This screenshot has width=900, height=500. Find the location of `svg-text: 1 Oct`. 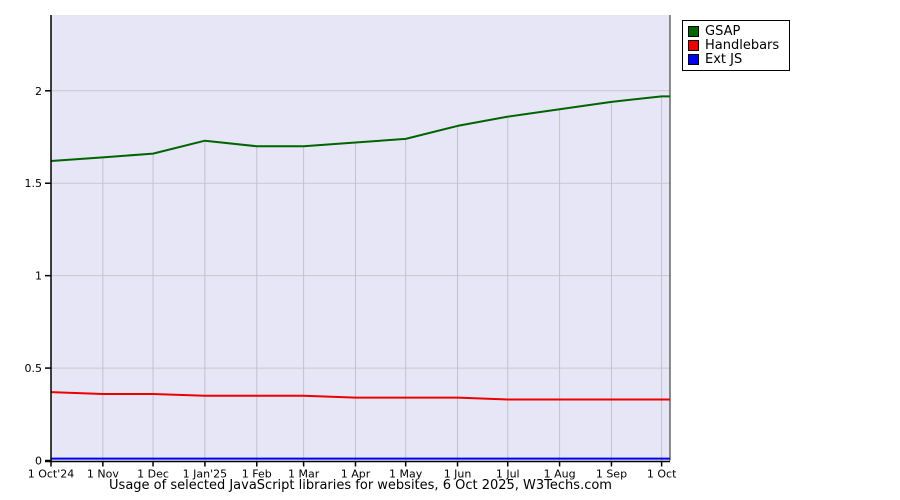

svg-text: 1 Oct is located at coordinates (662, 474).